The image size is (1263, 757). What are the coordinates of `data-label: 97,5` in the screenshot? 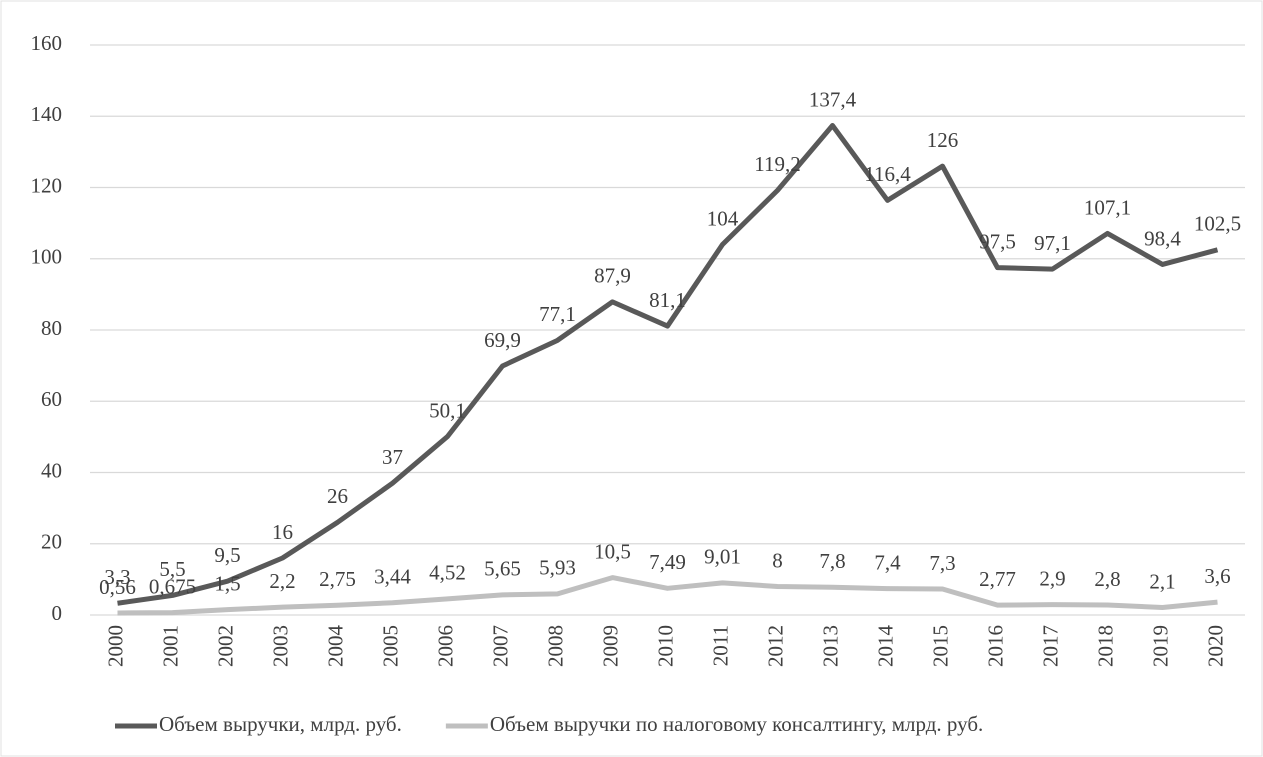 It's located at (997, 241).